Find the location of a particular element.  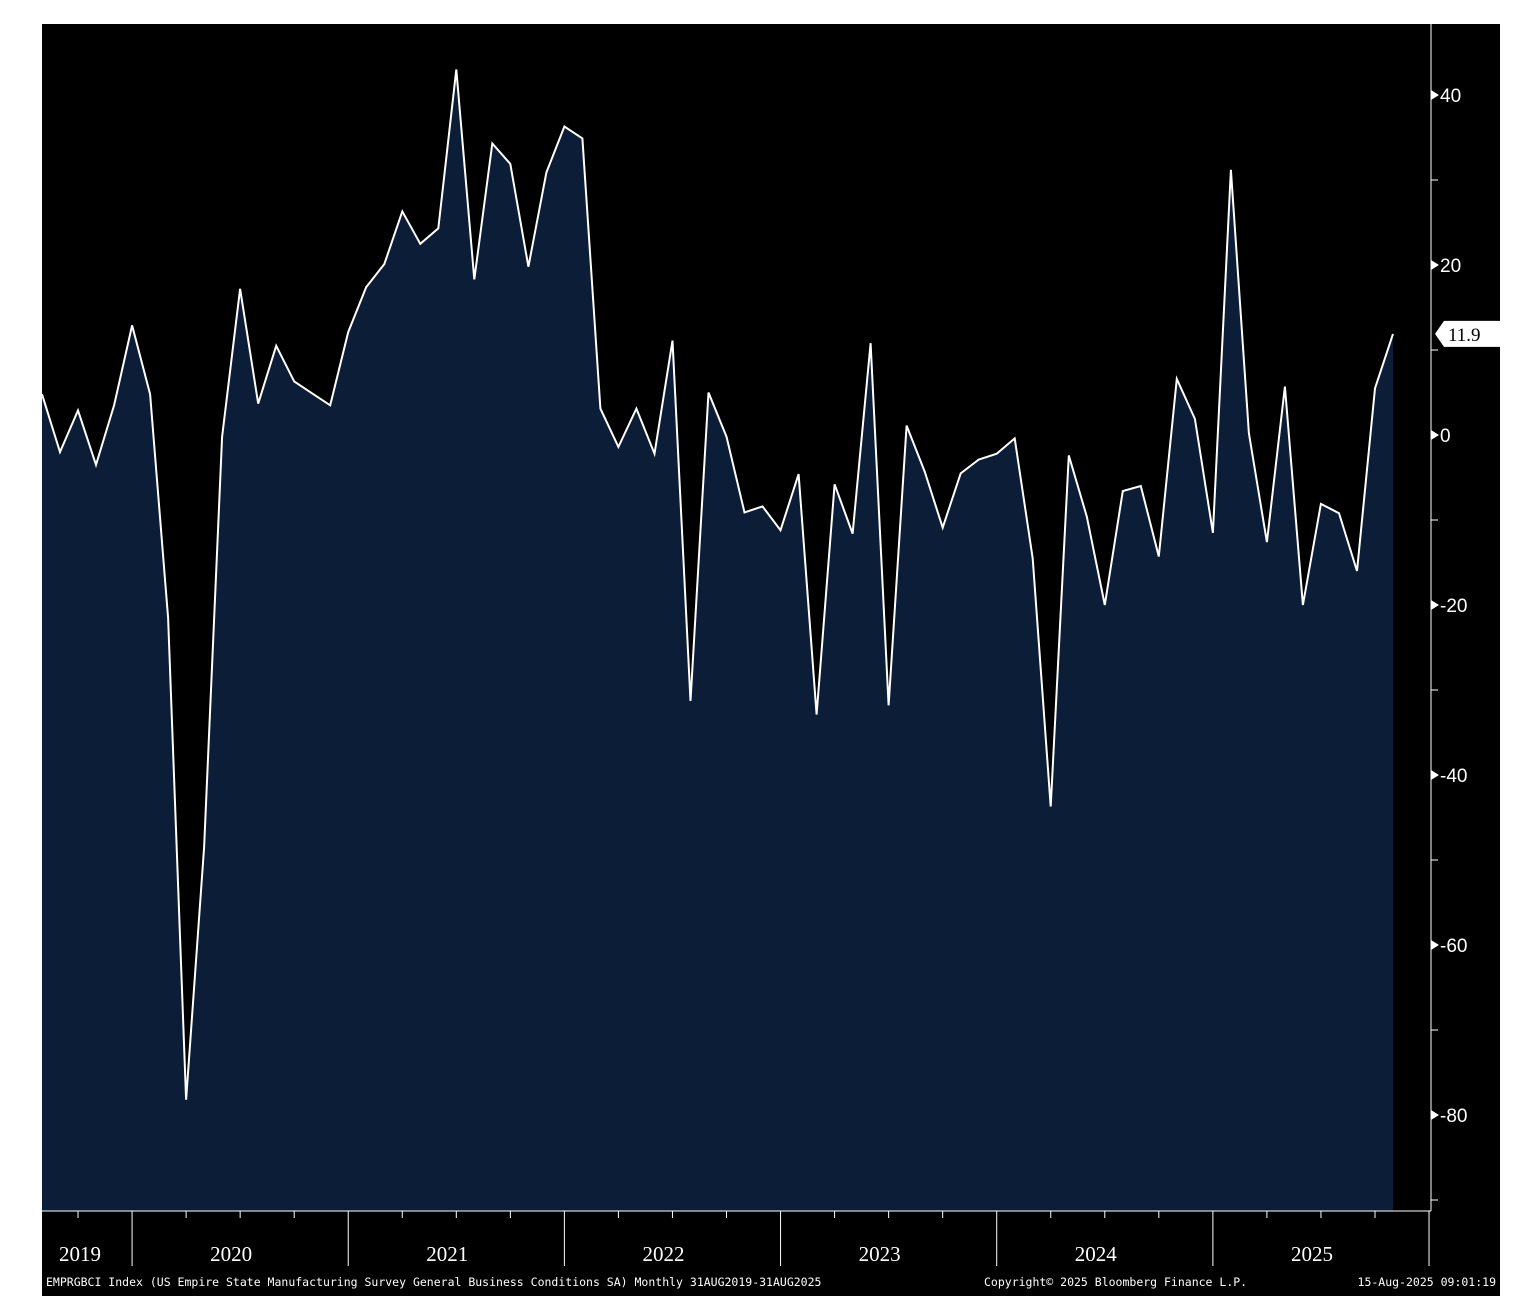

y-tick-label: 0 is located at coordinates (1445, 436).